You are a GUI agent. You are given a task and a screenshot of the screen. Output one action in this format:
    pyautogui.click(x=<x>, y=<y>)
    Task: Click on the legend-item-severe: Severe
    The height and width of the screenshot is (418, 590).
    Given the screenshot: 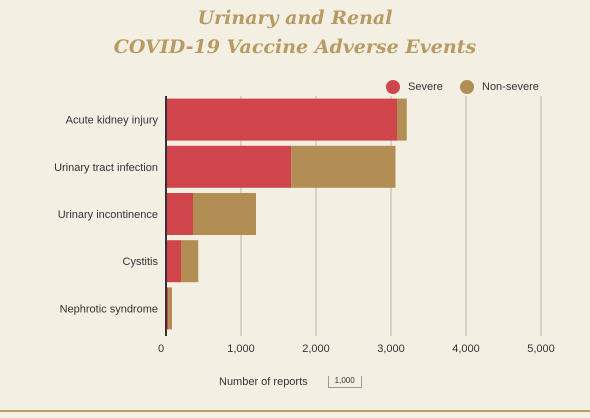 What is the action you would take?
    pyautogui.click(x=414, y=87)
    